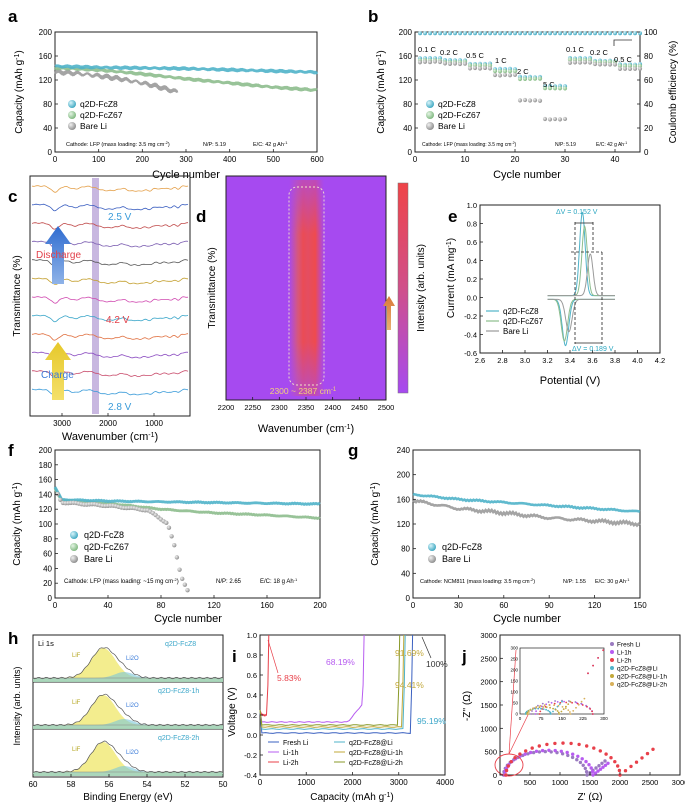 Image resolution: width=685 pixels, height=803 pixels. What do you see at coordinates (472, 242) in the screenshot?
I see `y-tick-label: 0.6` at bounding box center [472, 242].